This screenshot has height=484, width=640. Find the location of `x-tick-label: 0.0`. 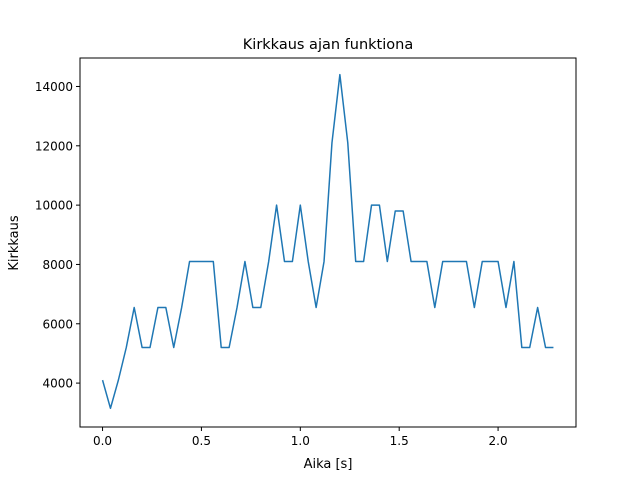

x-tick-label: 0.0 is located at coordinates (102, 441).